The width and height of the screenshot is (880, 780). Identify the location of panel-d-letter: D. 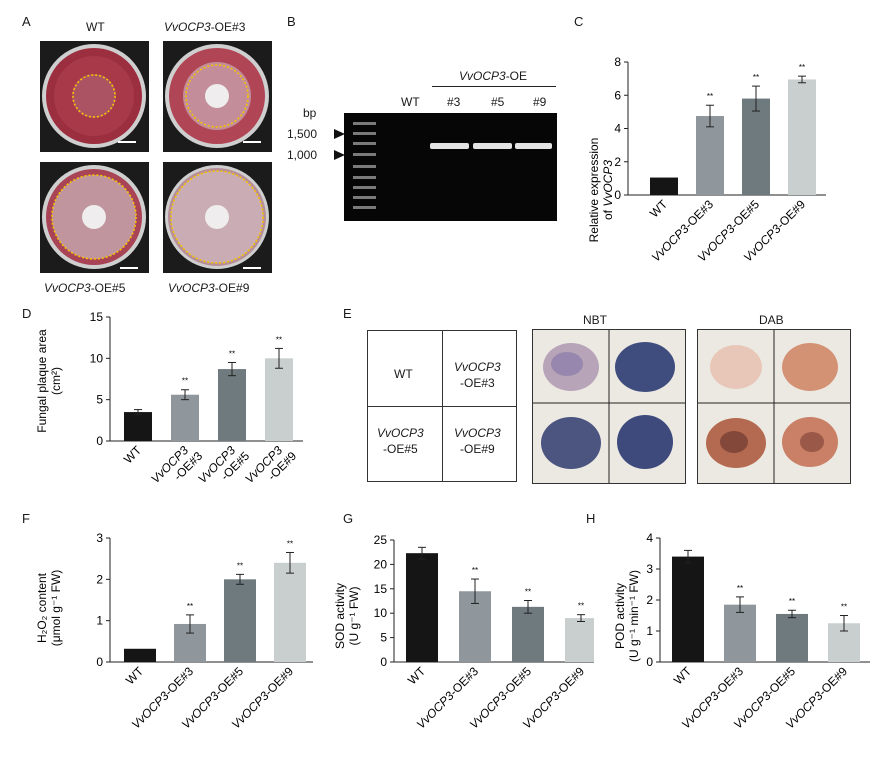
(27, 313).